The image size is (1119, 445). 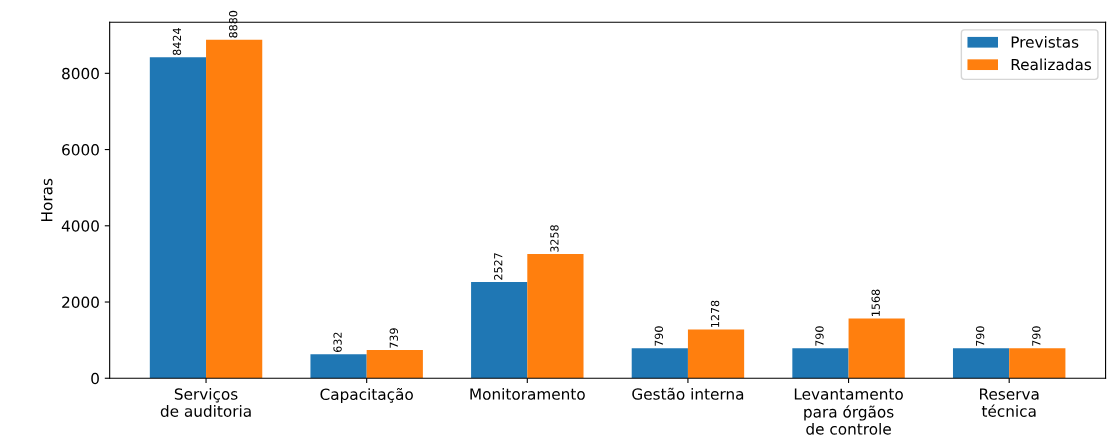 I want to click on x-tick-label: Gestão interna, so click(x=688, y=393).